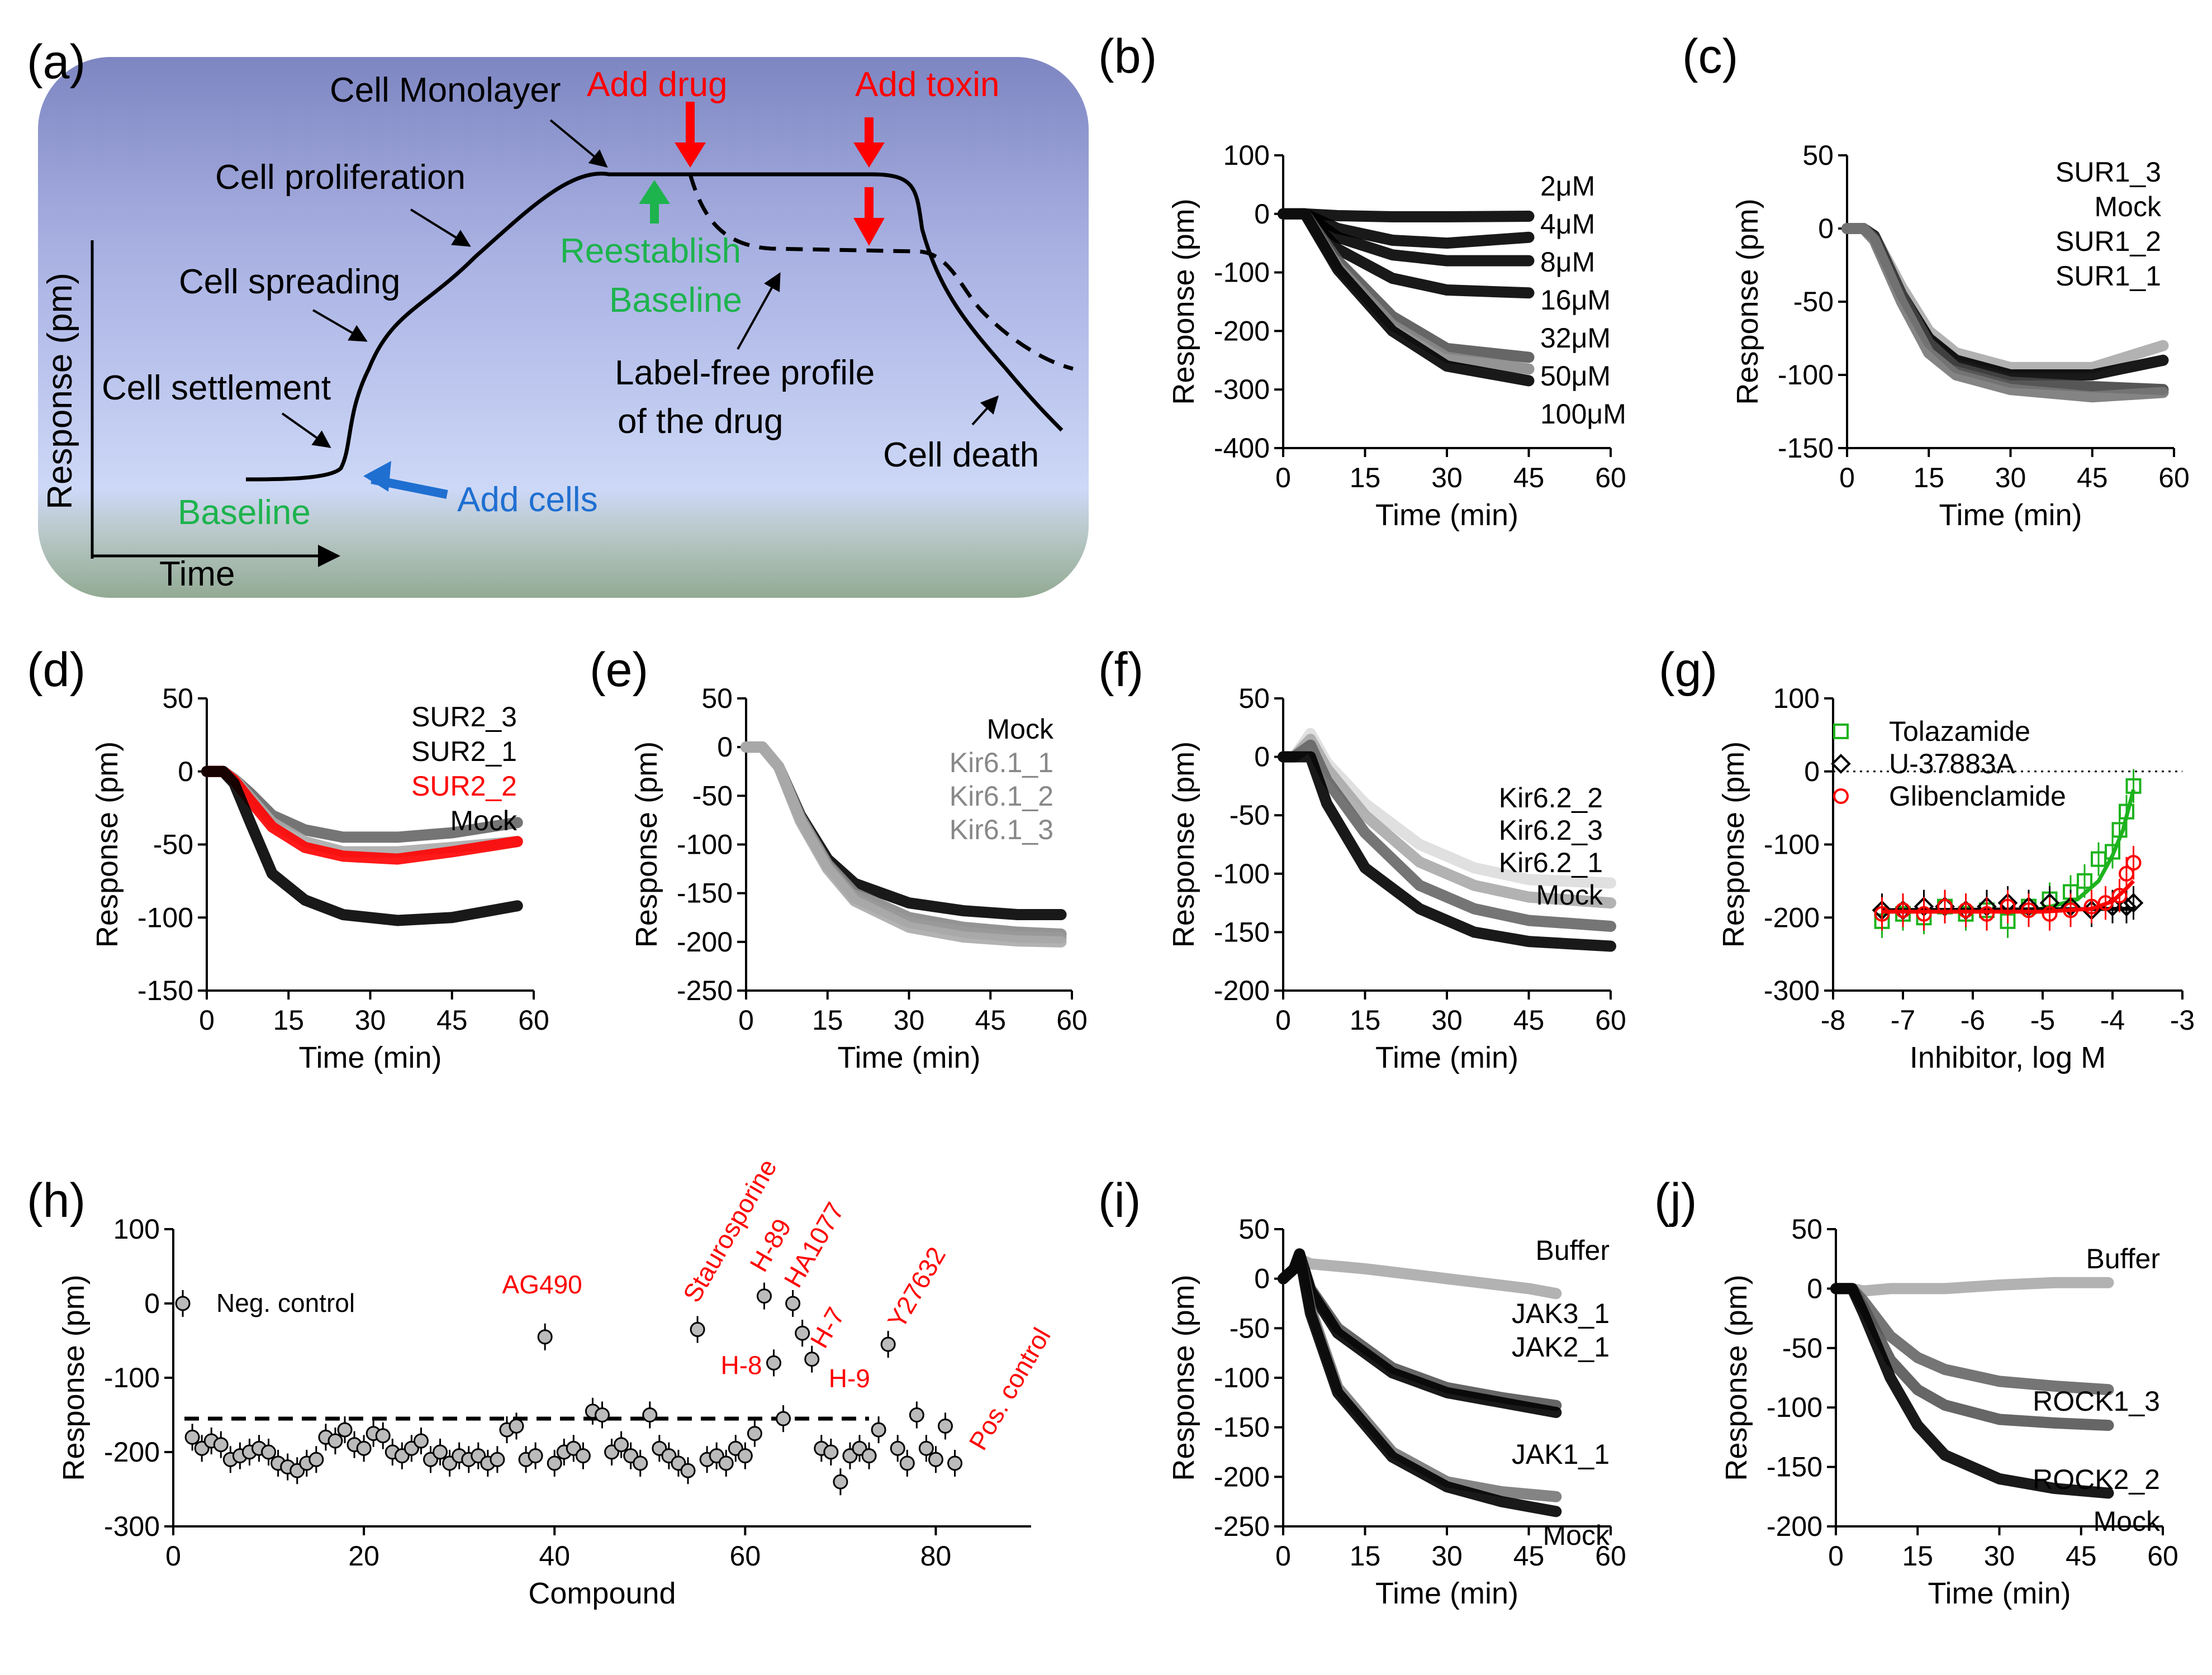  What do you see at coordinates (1242, 1526) in the screenshot?
I see `y-tick-label-i: -250` at bounding box center [1242, 1526].